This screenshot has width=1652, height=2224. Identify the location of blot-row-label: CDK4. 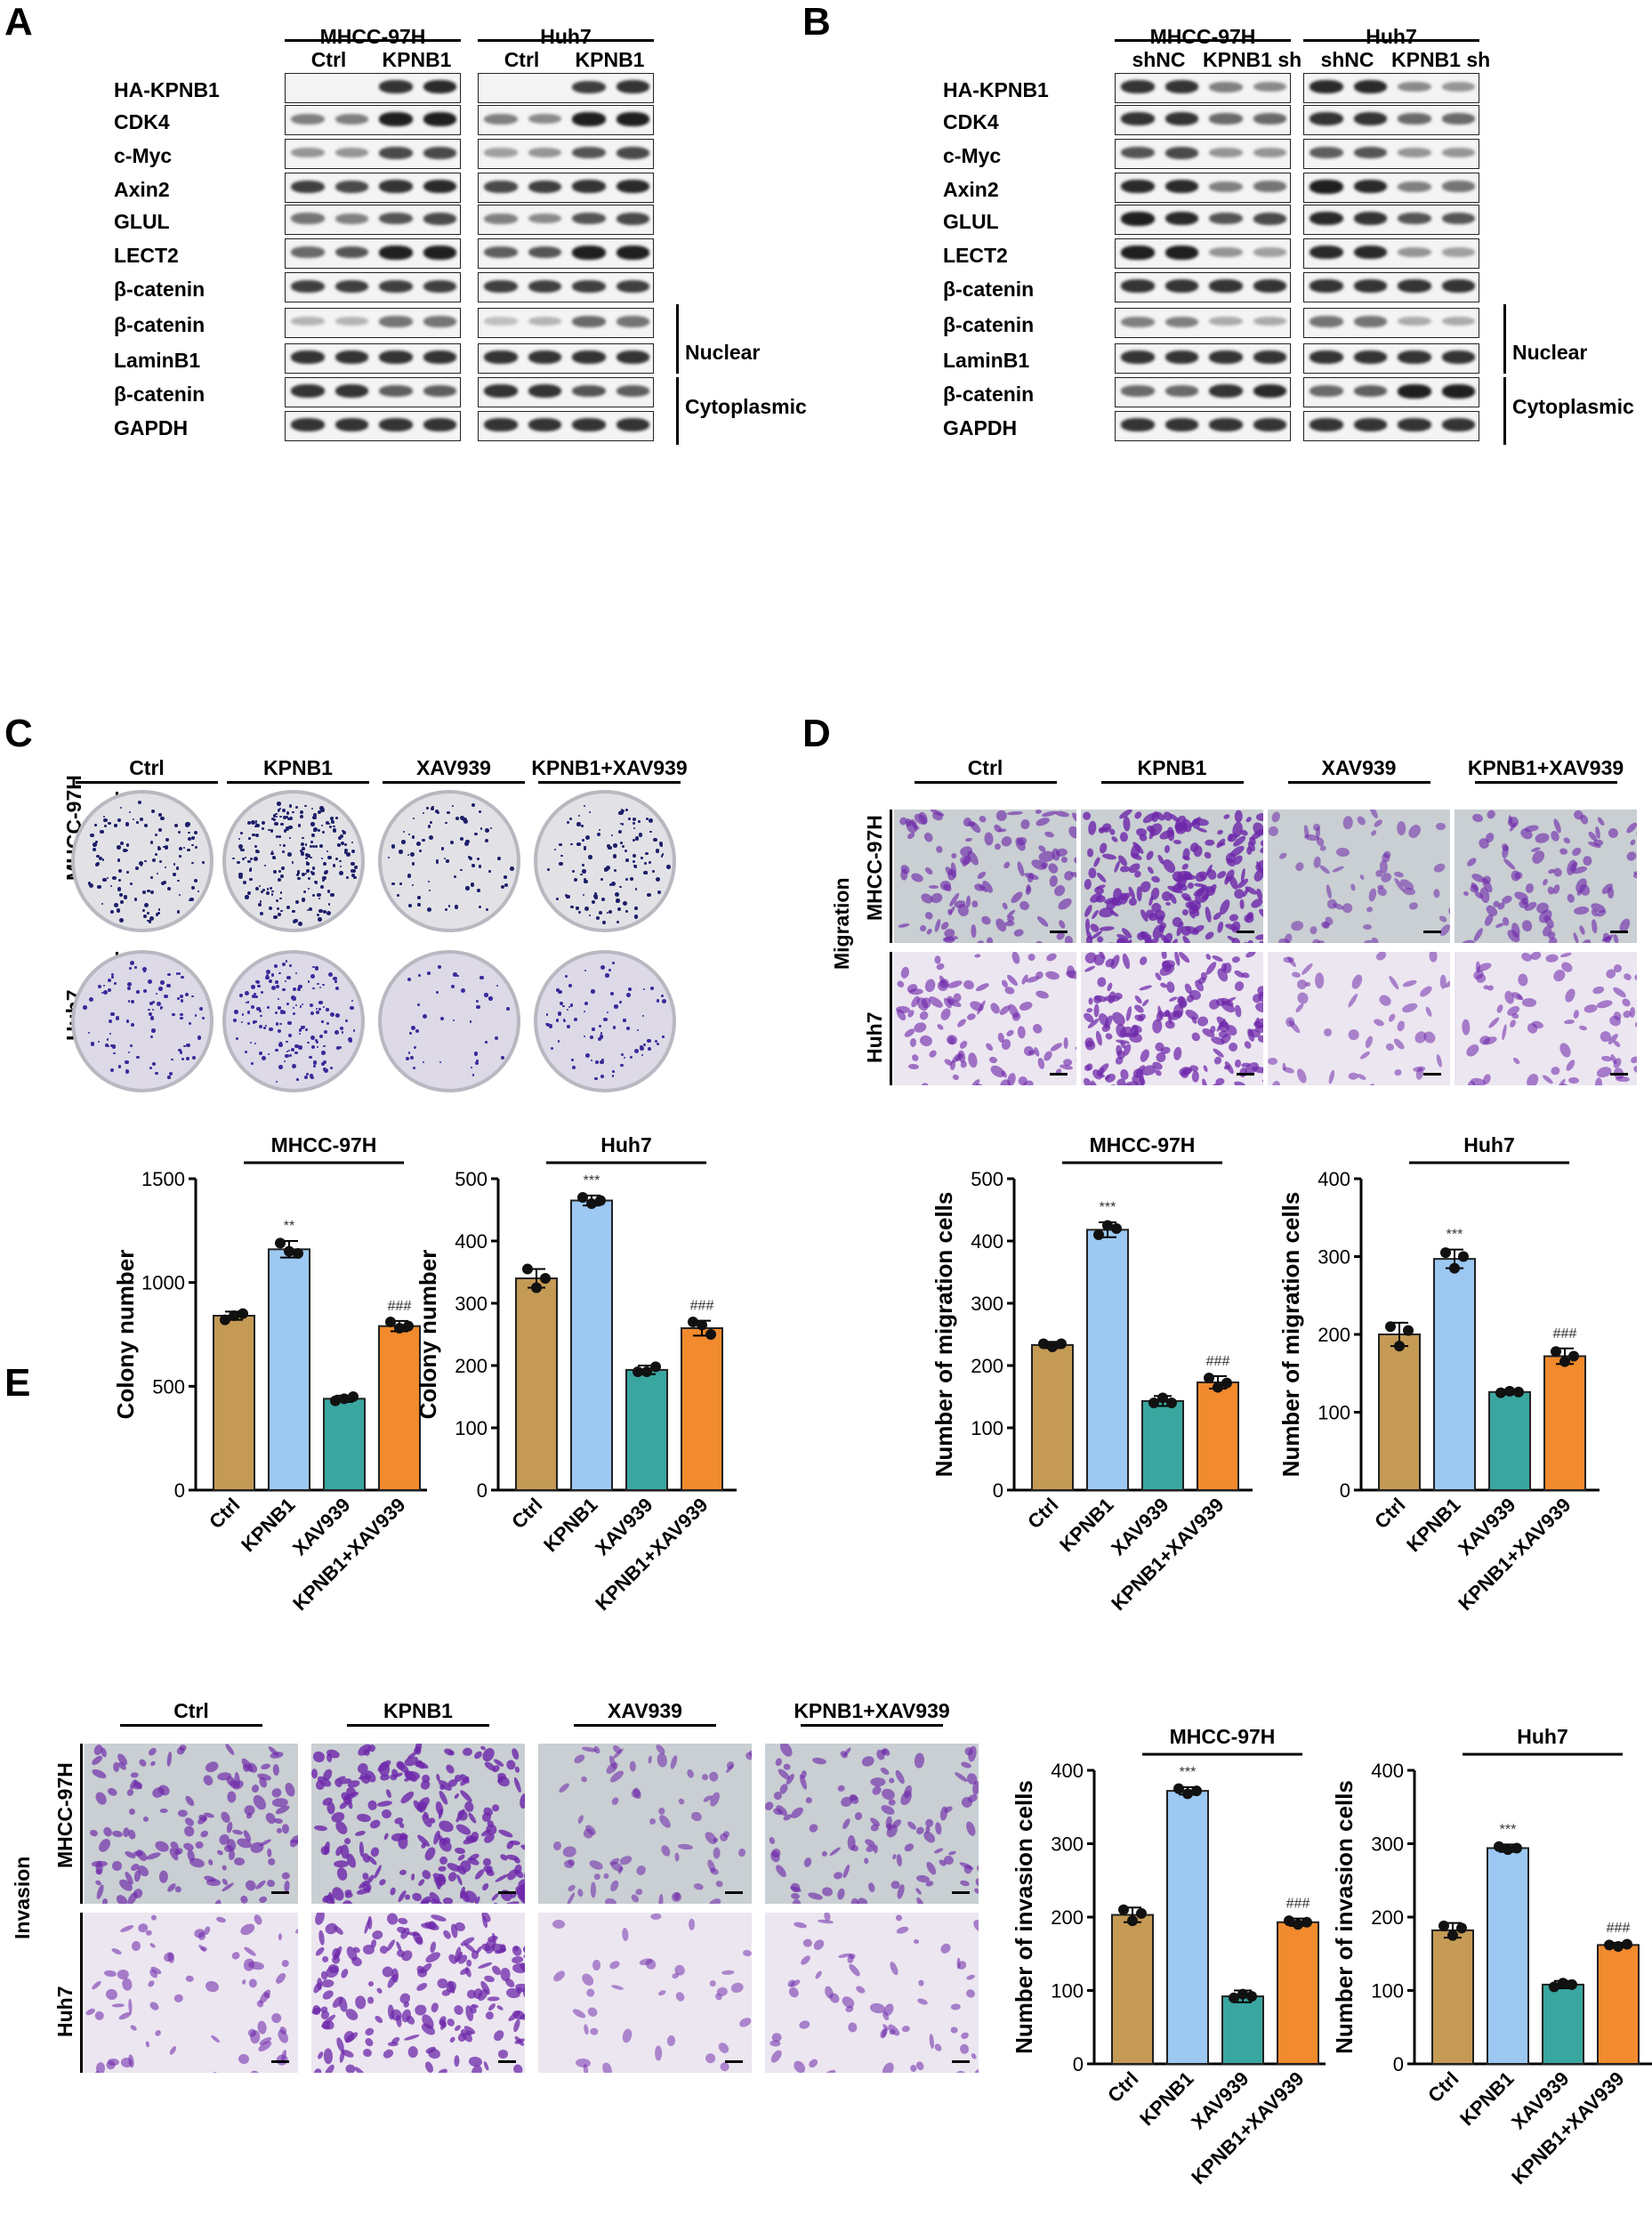
(142, 121).